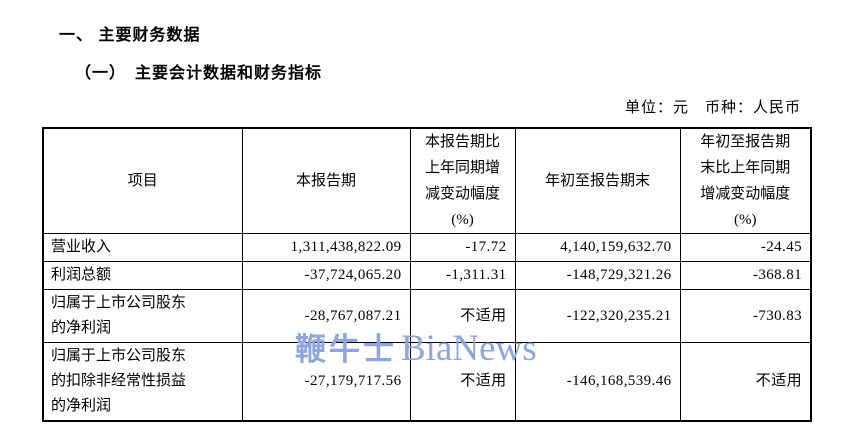  Describe the element at coordinates (597, 382) in the screenshot. I see `ytd-value: -146,168,539.46` at that location.